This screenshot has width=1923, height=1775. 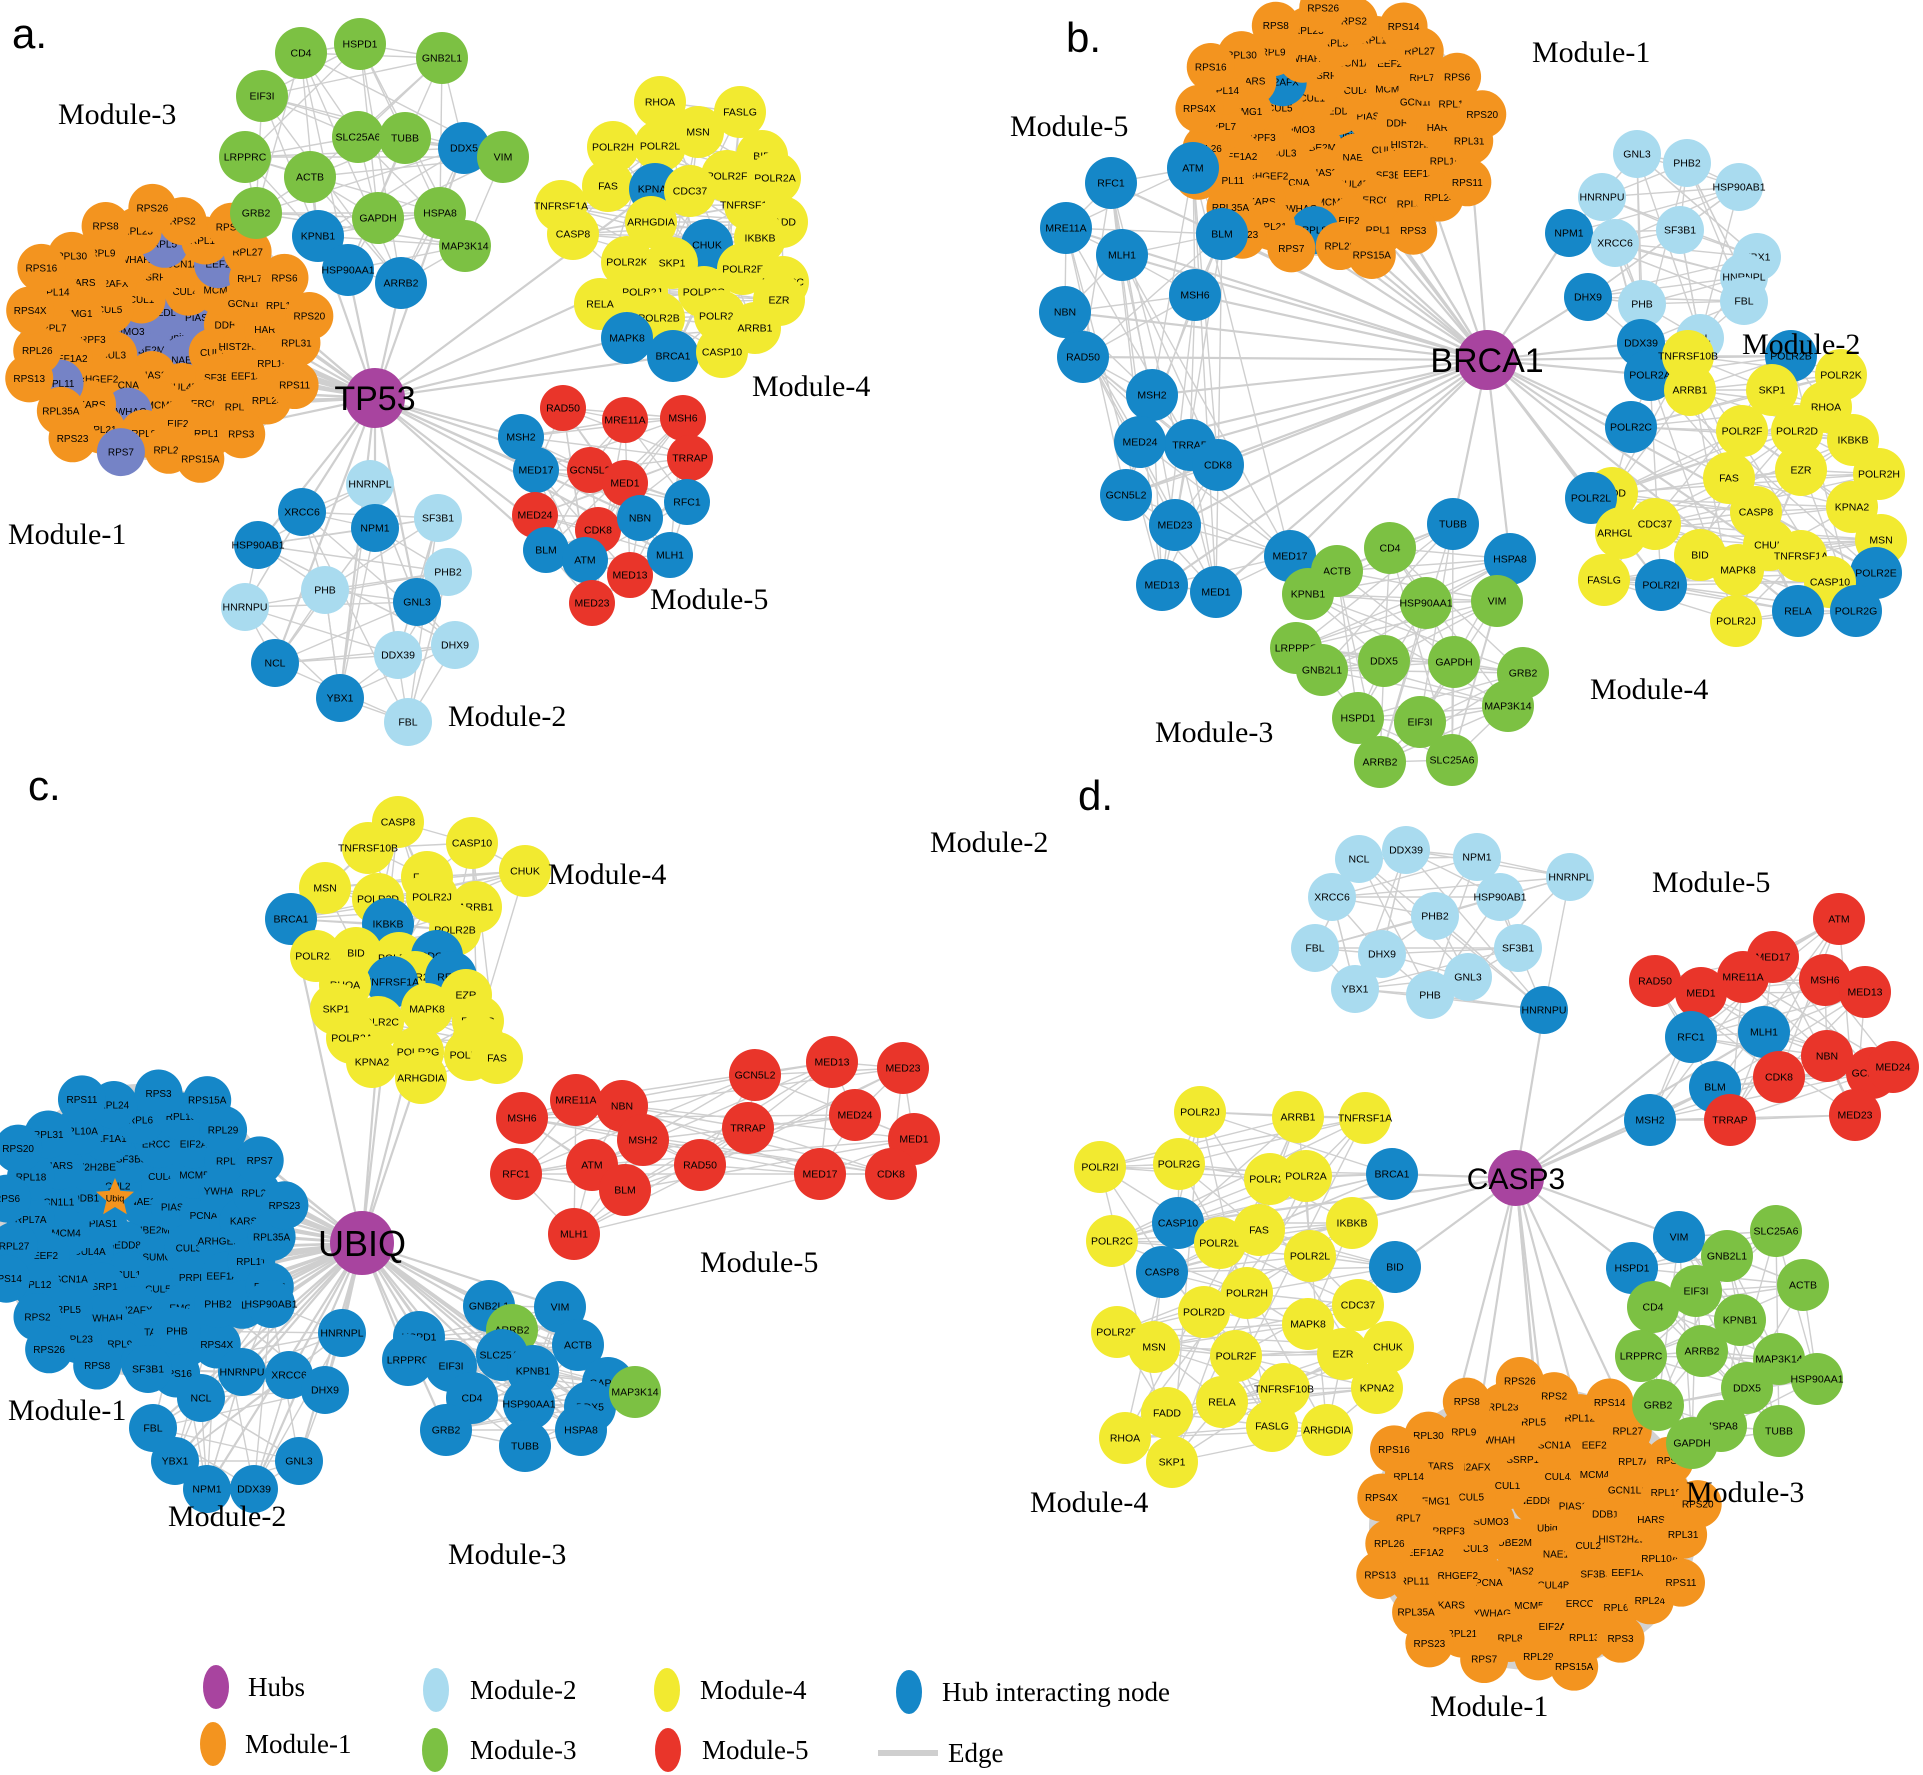 What do you see at coordinates (1830, 583) in the screenshot?
I see `gene-label: CASP10` at bounding box center [1830, 583].